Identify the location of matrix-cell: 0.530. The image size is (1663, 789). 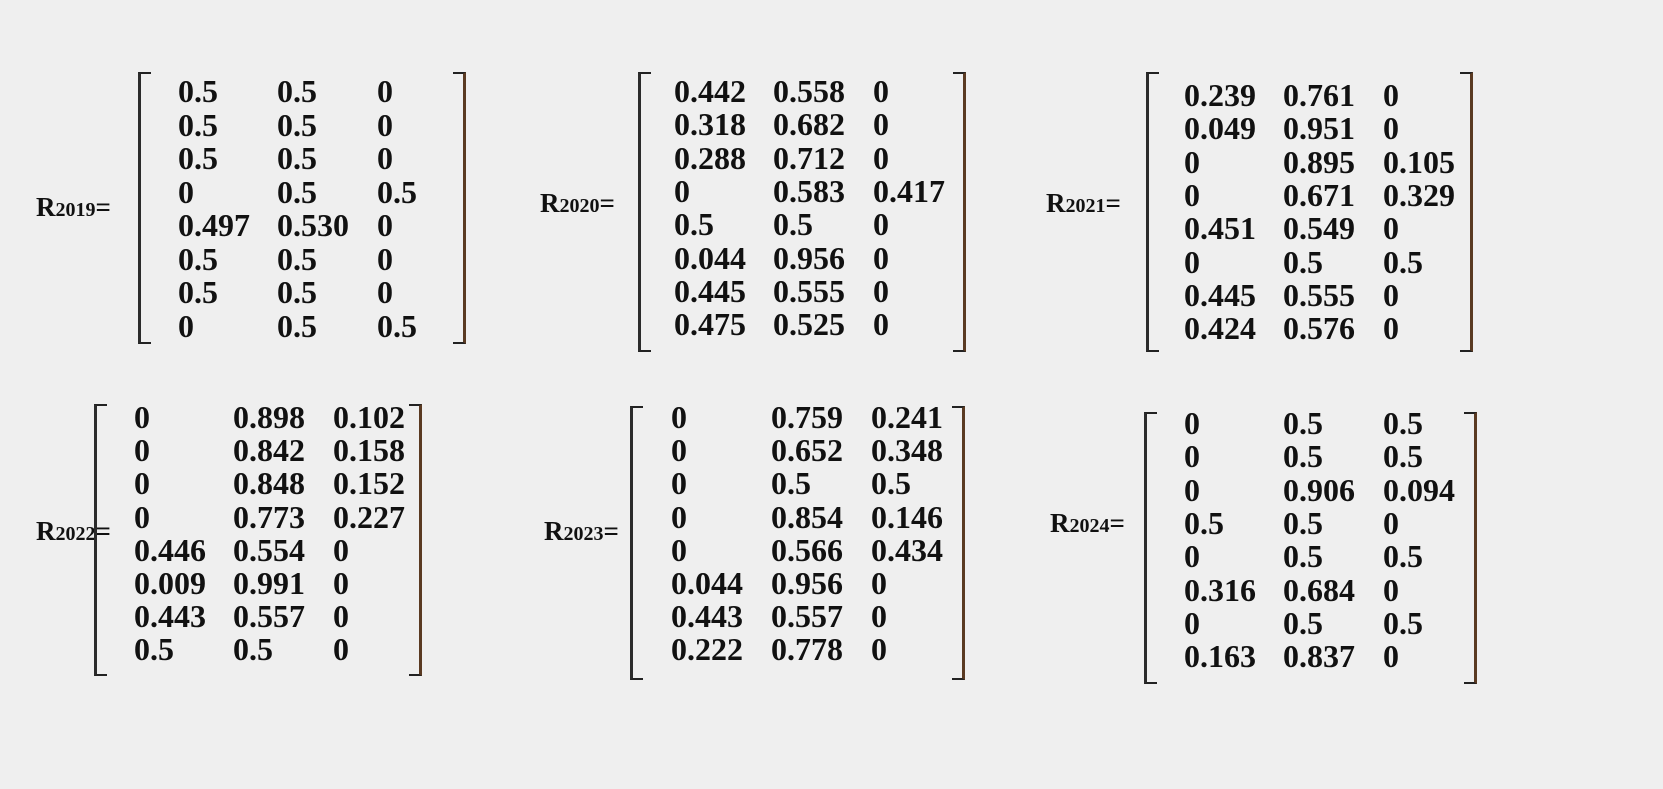
(313, 225).